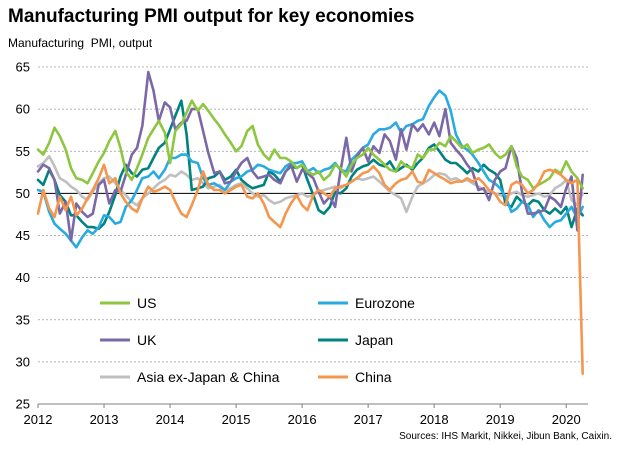 Image resolution: width=628 pixels, height=451 pixels. I want to click on chart-subtitle: Manufacturing PMI, output, so click(80, 43).